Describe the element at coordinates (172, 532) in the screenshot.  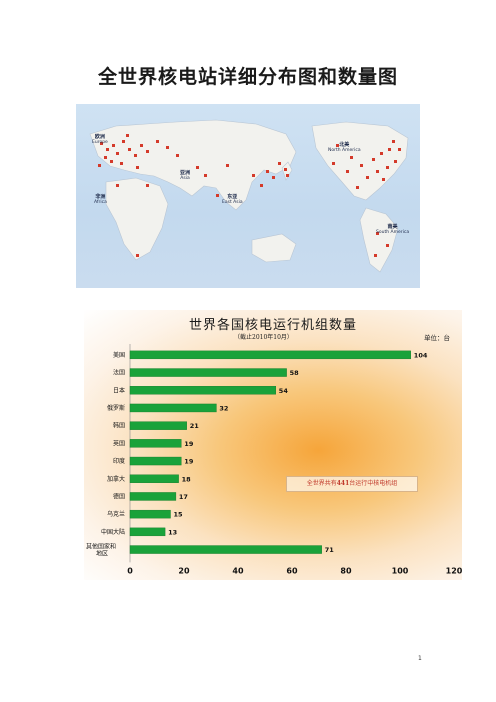
I see `bar-value-label: 13` at that location.